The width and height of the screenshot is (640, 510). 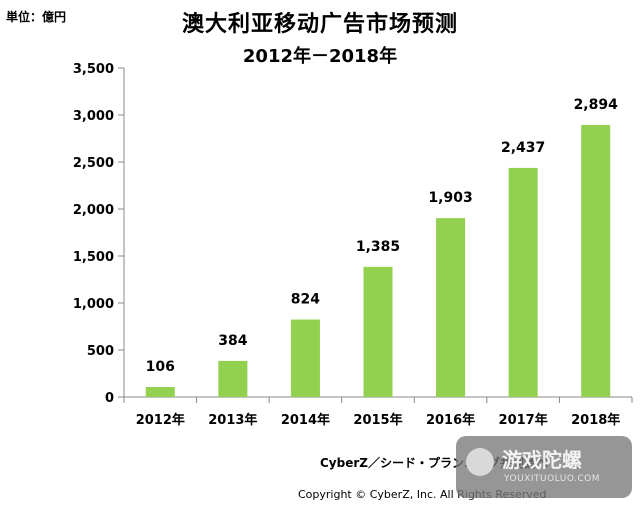 What do you see at coordinates (552, 479) in the screenshot?
I see `watermark-url: YOUXITUOLUO.COM` at bounding box center [552, 479].